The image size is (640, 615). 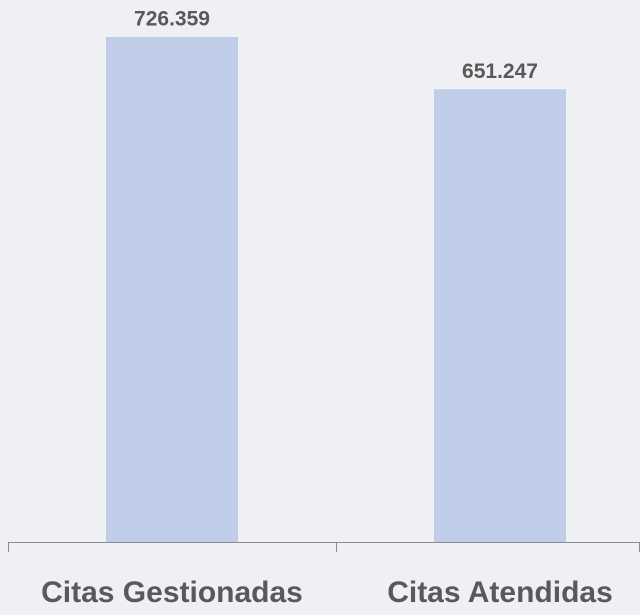 What do you see at coordinates (500, 71) in the screenshot?
I see `value-label: 651.247` at bounding box center [500, 71].